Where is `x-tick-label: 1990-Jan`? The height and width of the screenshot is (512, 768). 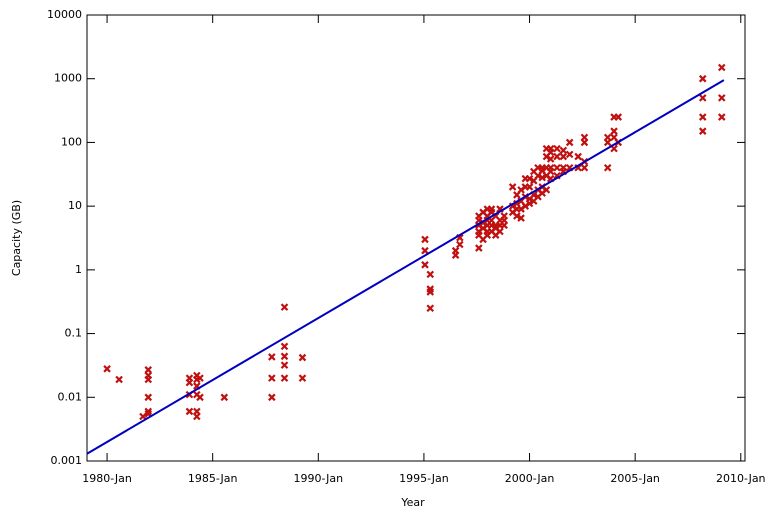
x-tick-label: 1990-Jan is located at coordinates (319, 478).